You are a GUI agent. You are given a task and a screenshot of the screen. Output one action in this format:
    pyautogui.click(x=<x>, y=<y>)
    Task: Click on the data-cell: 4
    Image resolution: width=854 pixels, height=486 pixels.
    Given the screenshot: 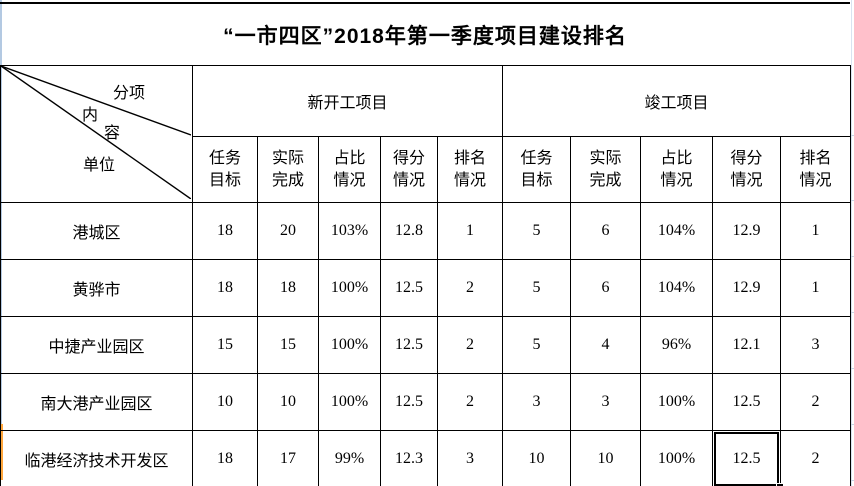 What is the action you would take?
    pyautogui.click(x=605, y=345)
    